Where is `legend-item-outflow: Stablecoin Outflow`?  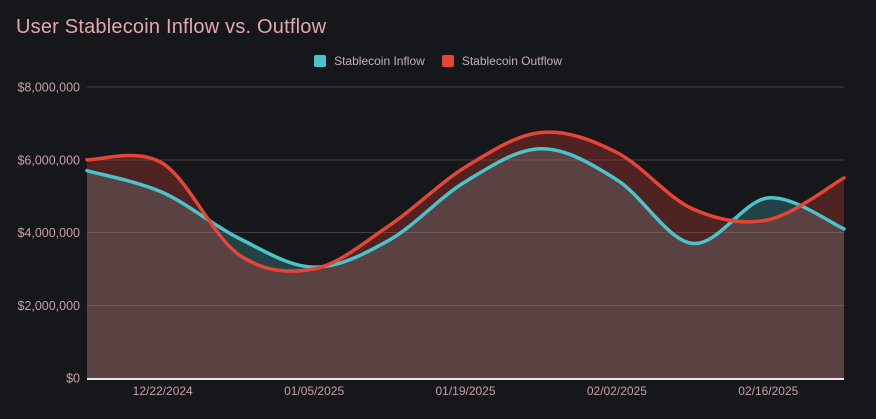
legend-item-outflow: Stablecoin Outflow is located at coordinates (501, 61).